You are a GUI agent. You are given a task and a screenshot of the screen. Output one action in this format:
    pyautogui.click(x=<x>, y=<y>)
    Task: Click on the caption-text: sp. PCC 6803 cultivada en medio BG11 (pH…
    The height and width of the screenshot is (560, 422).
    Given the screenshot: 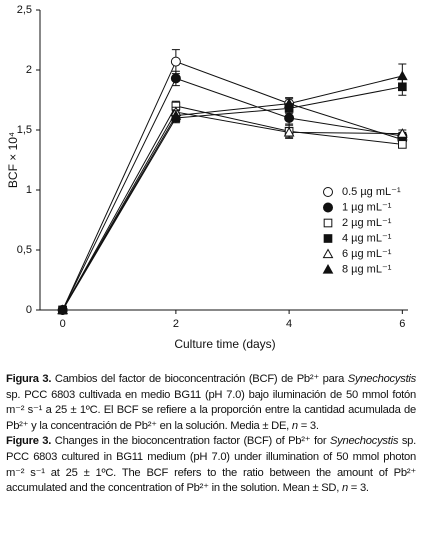 What is the action you would take?
    pyautogui.click(x=211, y=410)
    